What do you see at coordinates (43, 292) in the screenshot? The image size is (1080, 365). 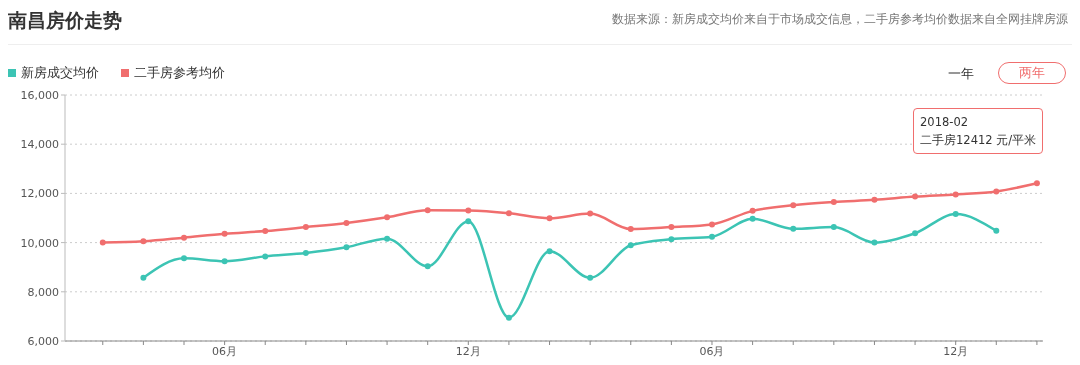 I see `y-tick-label: 8,000` at bounding box center [43, 292].